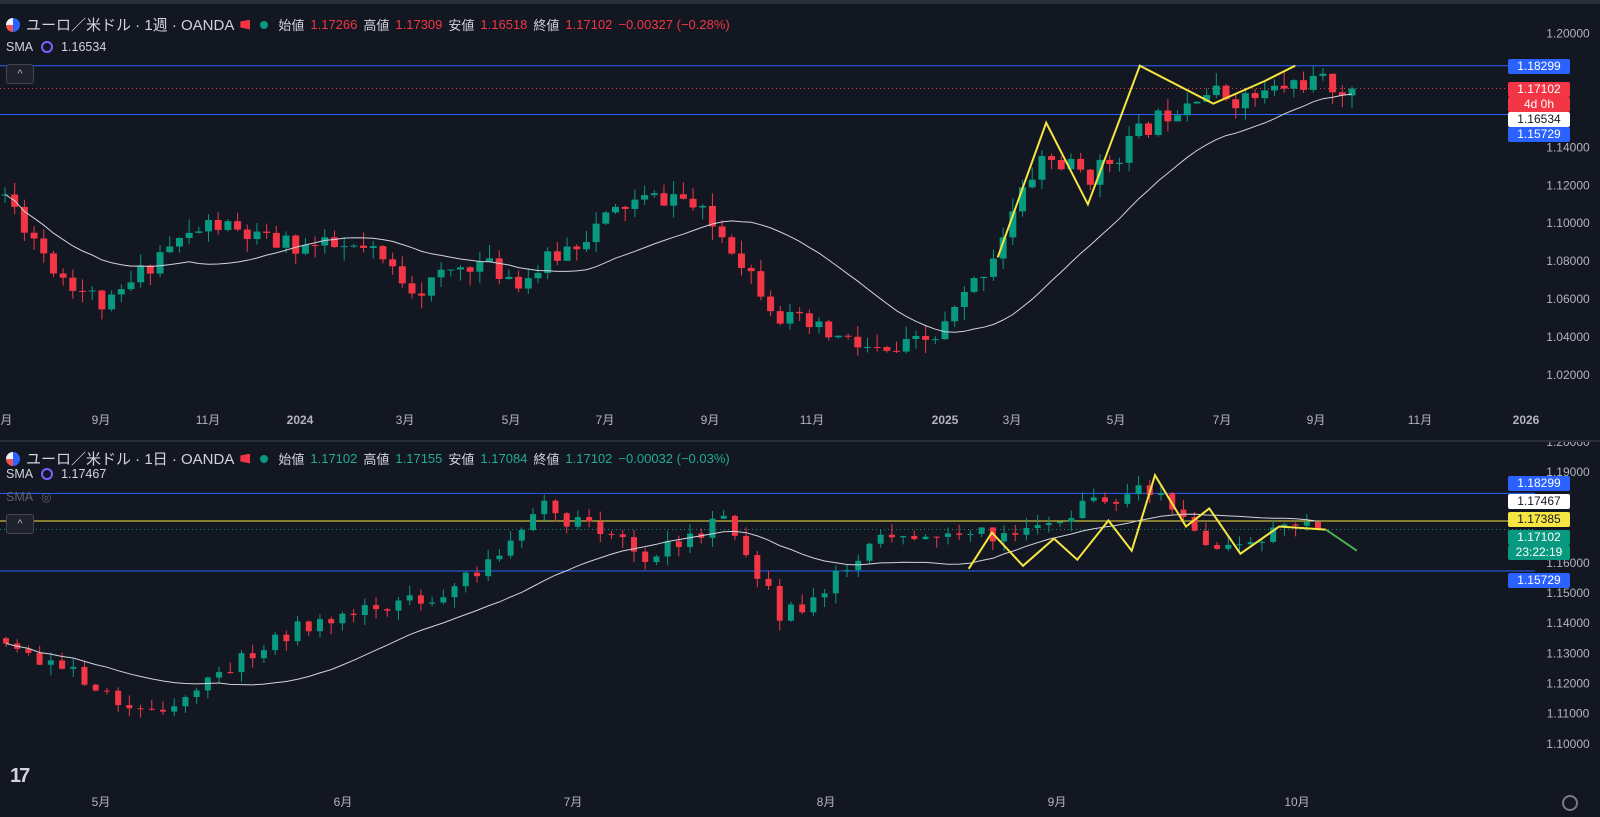 Image resolution: width=1600 pixels, height=817 pixels. Describe the element at coordinates (419, 458) in the screenshot. I see `high-value: 1.17155` at that location.